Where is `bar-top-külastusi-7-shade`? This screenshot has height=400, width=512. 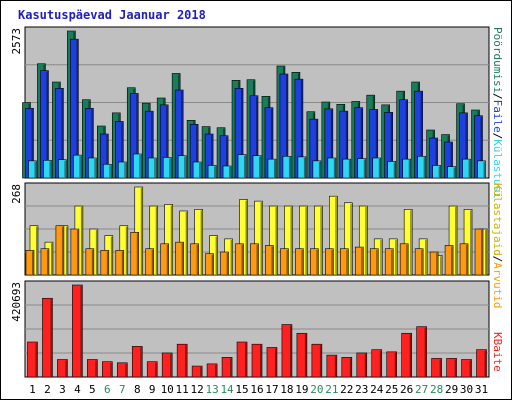
bar-top-külastusi-7-shade is located at coordinates (125, 170).